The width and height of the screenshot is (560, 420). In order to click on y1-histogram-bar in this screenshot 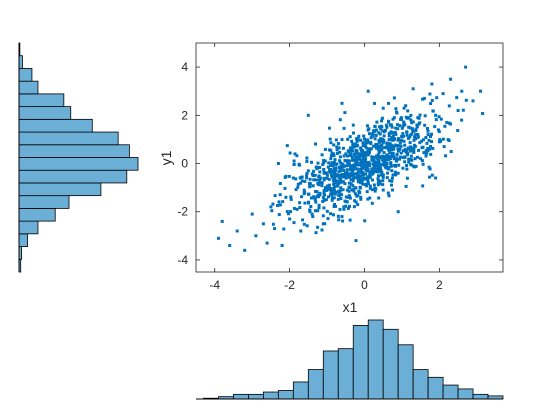, I will do `click(78, 164)`.